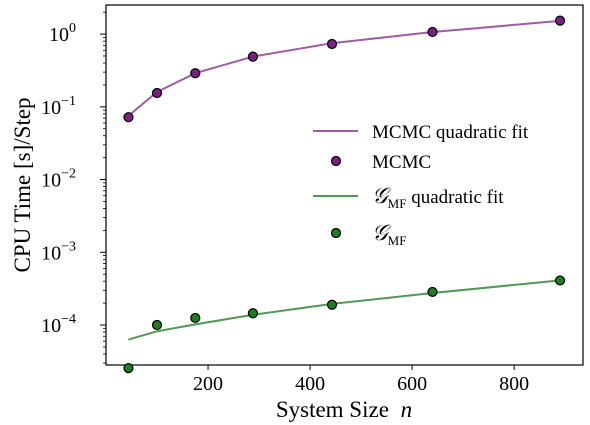 The image size is (590, 425). Describe the element at coordinates (208, 384) in the screenshot. I see `x-tick-label-200: 200` at that location.